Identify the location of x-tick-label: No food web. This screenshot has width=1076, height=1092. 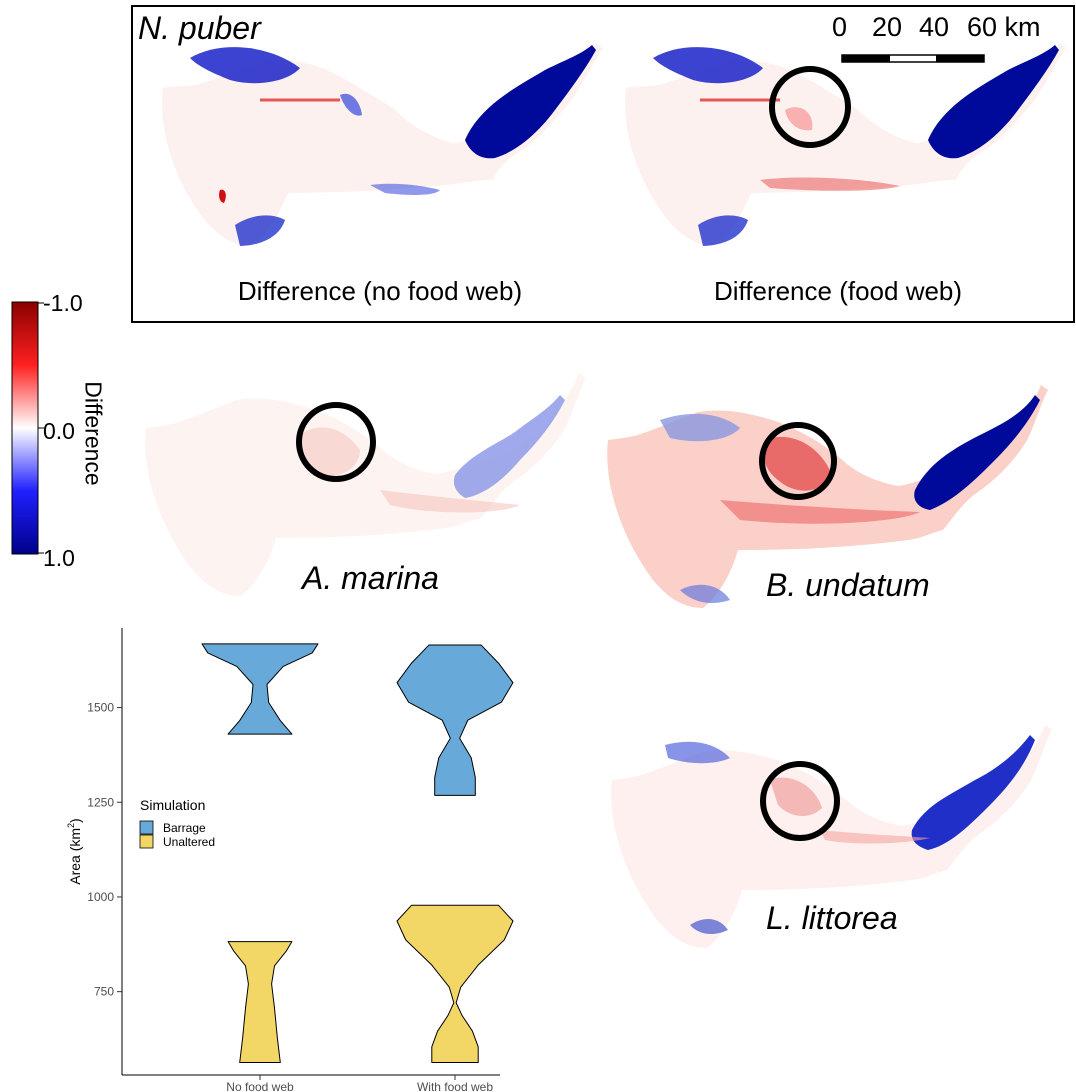
(260, 1086).